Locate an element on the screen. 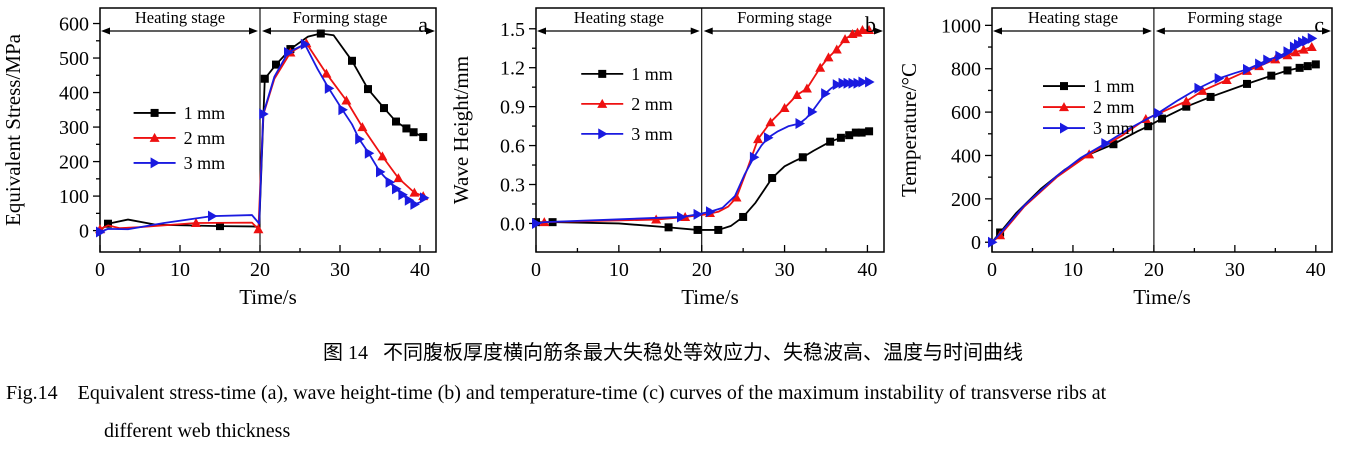 The height and width of the screenshot is (458, 1346). caption-english-line2: different web thickness is located at coordinates (197, 431).